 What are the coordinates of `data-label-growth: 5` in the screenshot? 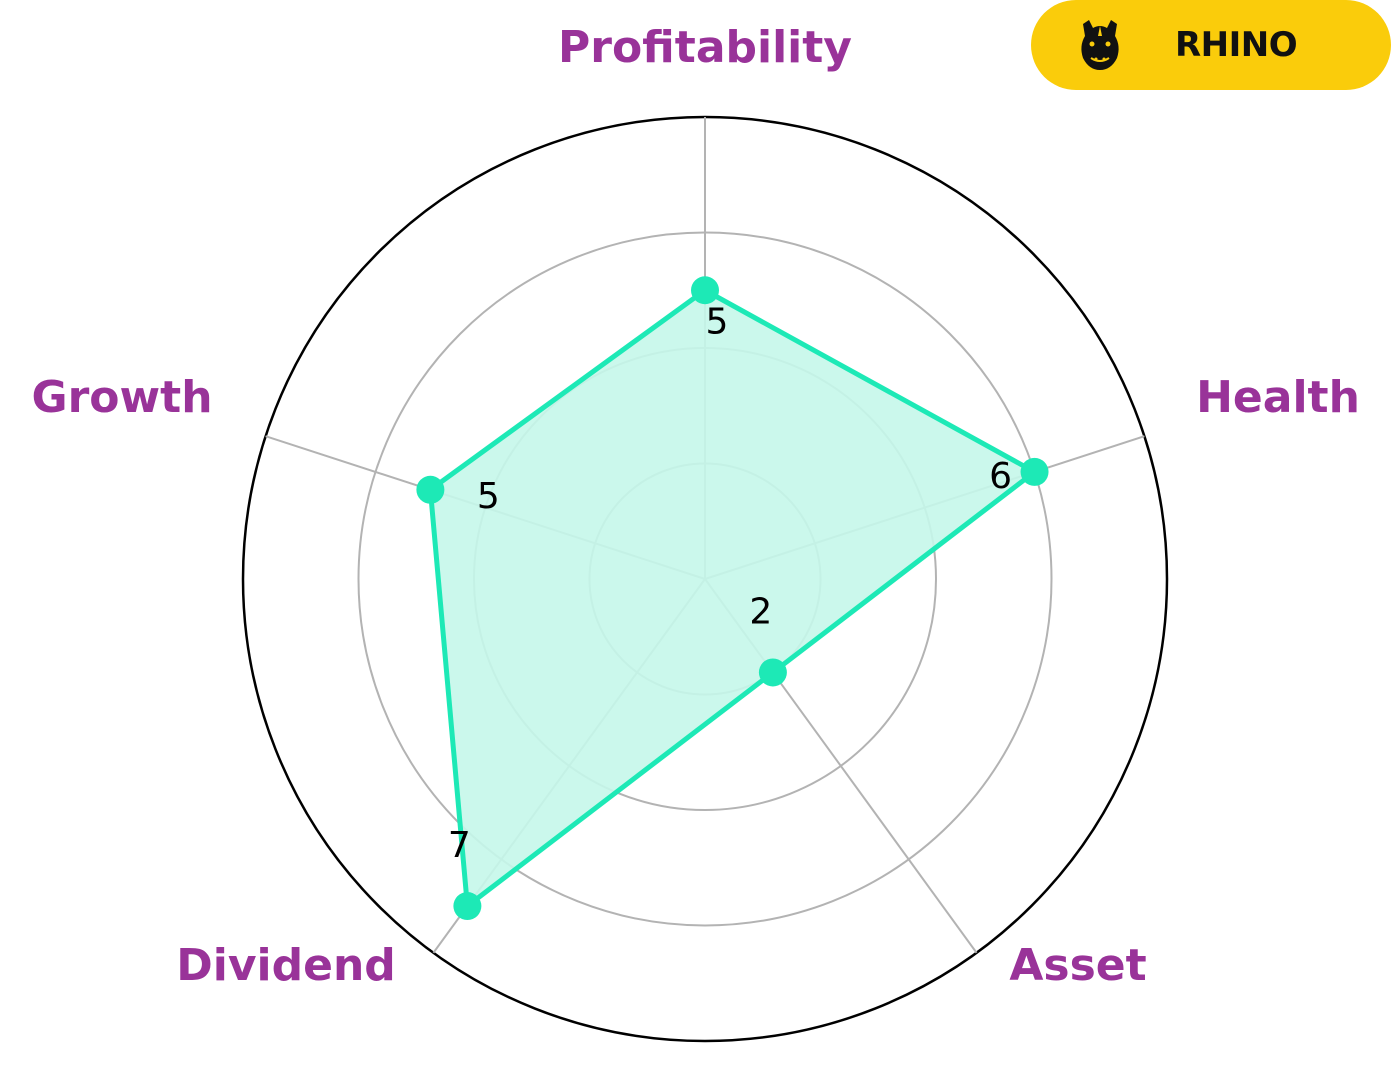 It's located at (488, 496).